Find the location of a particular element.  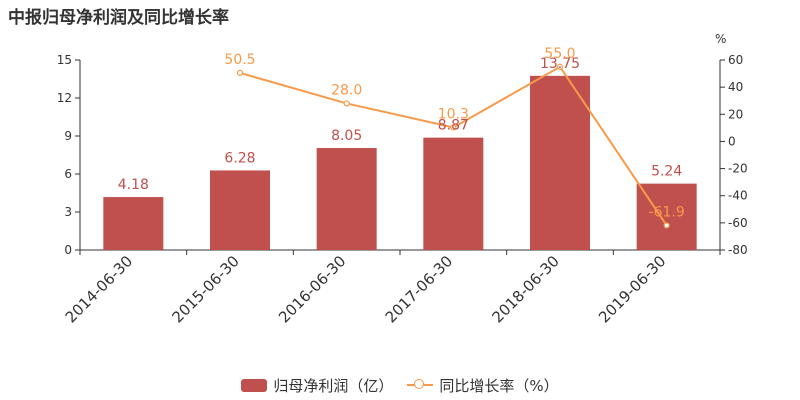

legend-profit-label: 归母净利润（亿） is located at coordinates (333, 385).